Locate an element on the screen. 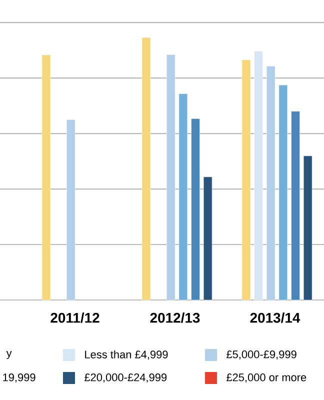 The width and height of the screenshot is (324, 400). legend-label: £25,000 or more is located at coordinates (266, 378).